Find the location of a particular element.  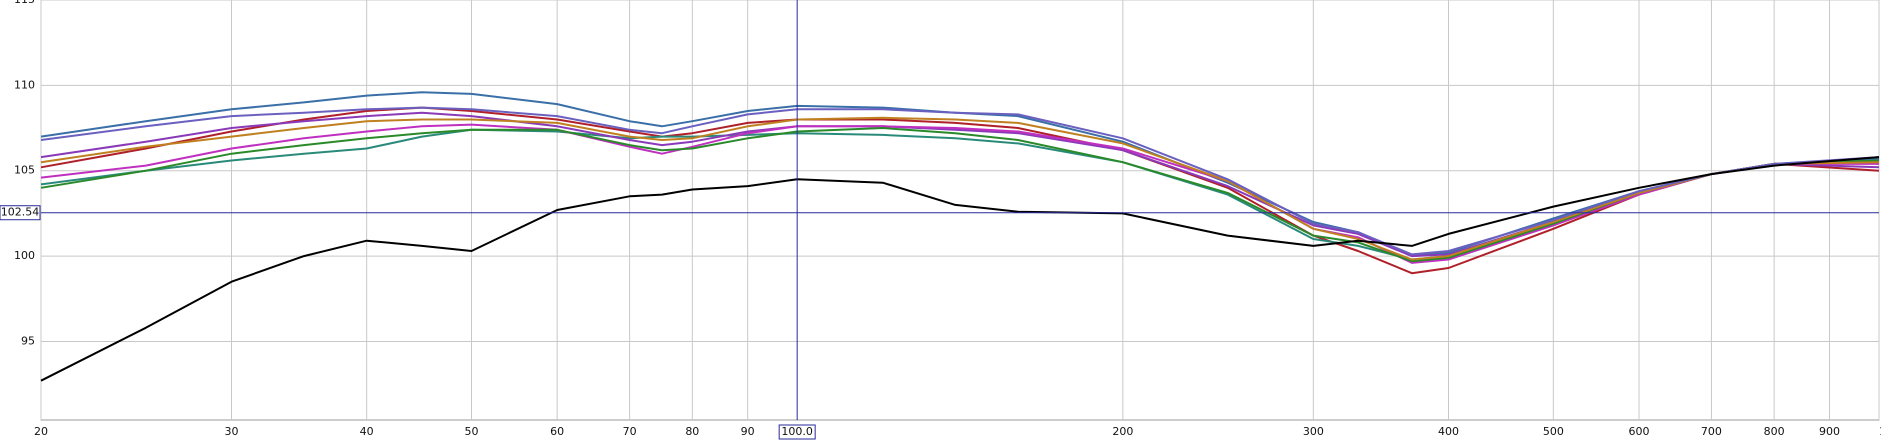

cursor-x-label: 100.0 is located at coordinates (797, 431).